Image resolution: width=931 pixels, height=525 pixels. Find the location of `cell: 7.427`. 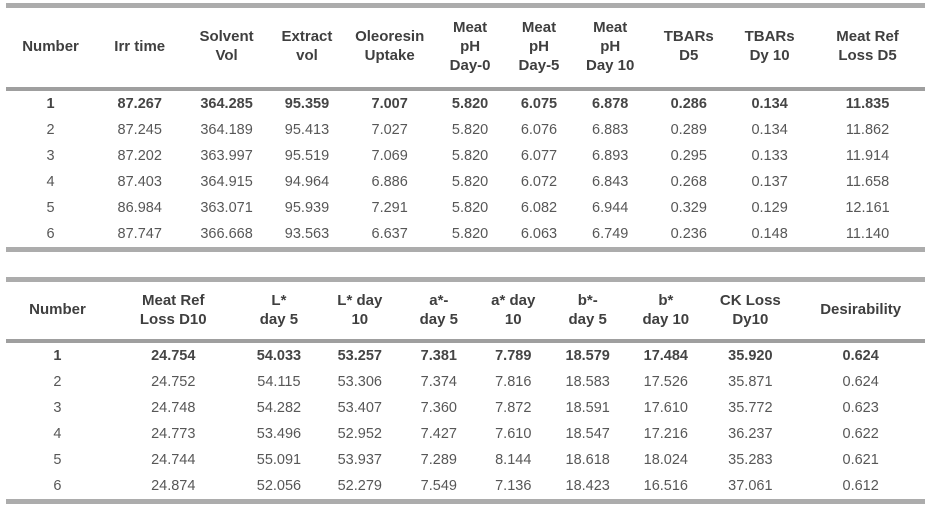

cell: 7.427 is located at coordinates (438, 434).